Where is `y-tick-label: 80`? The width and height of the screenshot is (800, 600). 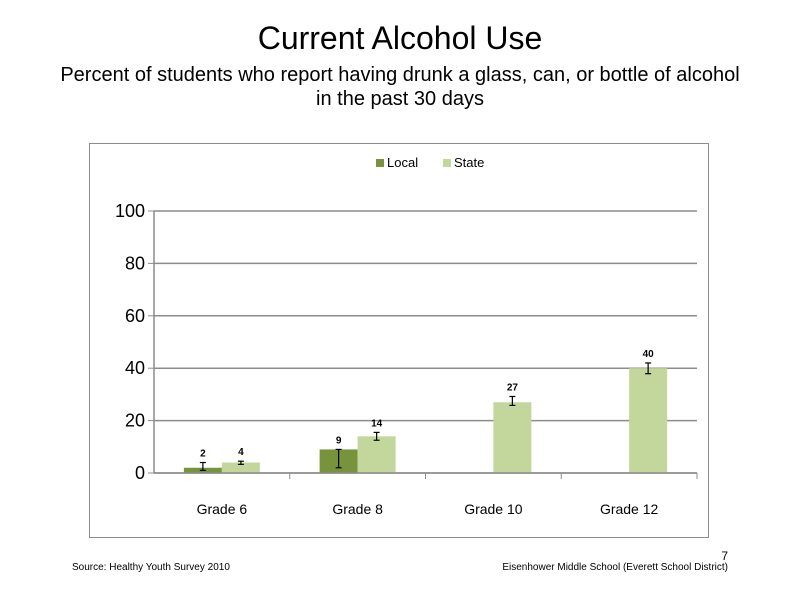
y-tick-label: 80 is located at coordinates (135, 263).